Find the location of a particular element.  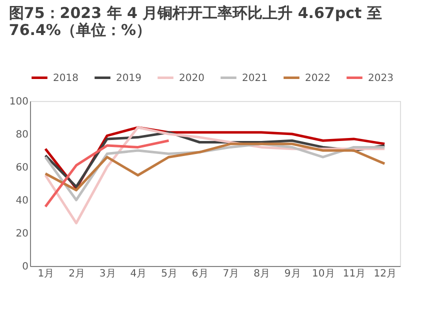

legend-label: 2022 is located at coordinates (317, 78).